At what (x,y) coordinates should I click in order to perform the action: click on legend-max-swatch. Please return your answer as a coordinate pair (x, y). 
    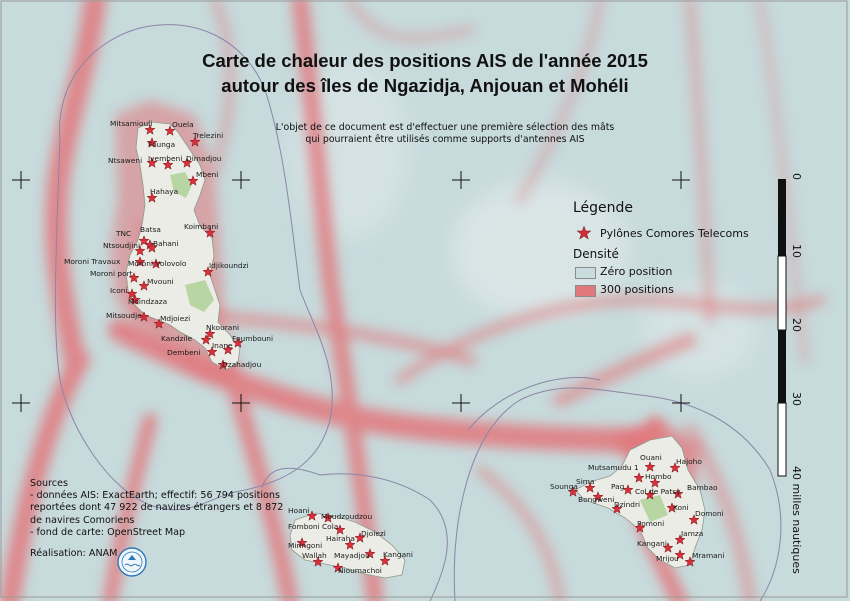
    Looking at the image, I should click on (585, 291).